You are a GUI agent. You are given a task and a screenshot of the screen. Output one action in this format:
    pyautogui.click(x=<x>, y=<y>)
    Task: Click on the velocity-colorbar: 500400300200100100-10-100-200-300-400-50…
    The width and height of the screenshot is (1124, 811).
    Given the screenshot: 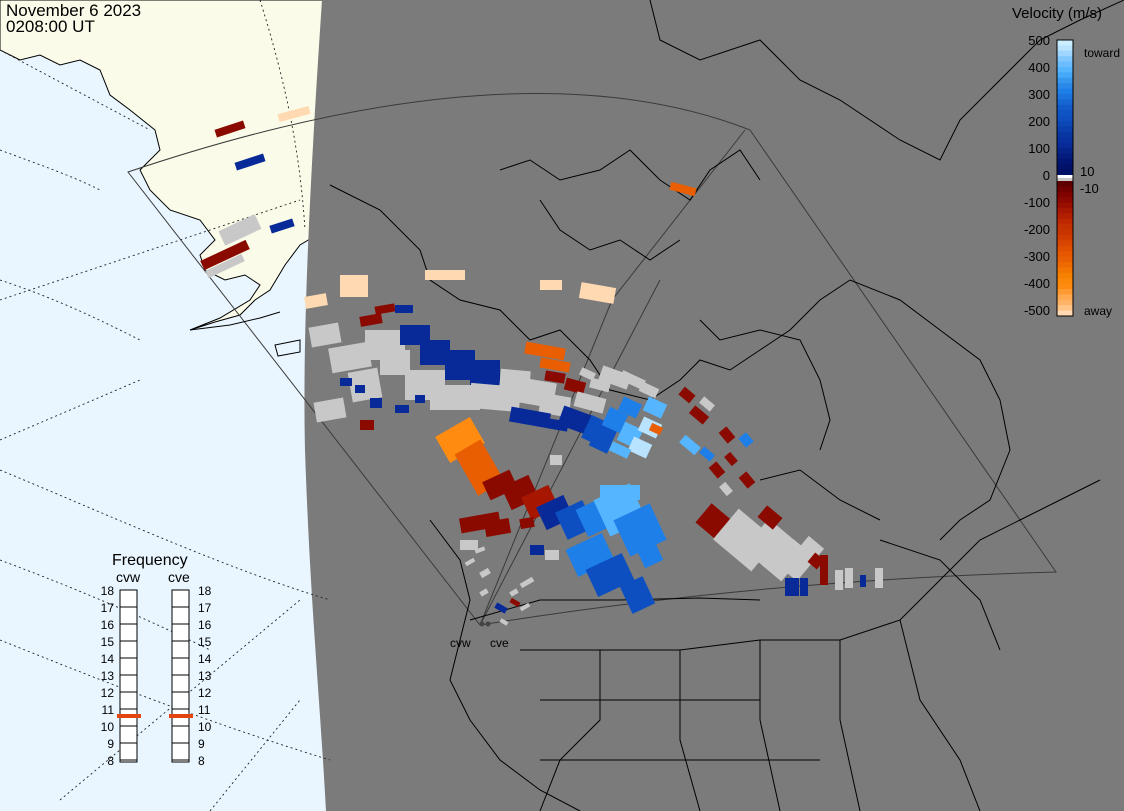 What is the action you would take?
    pyautogui.click(x=1072, y=175)
    